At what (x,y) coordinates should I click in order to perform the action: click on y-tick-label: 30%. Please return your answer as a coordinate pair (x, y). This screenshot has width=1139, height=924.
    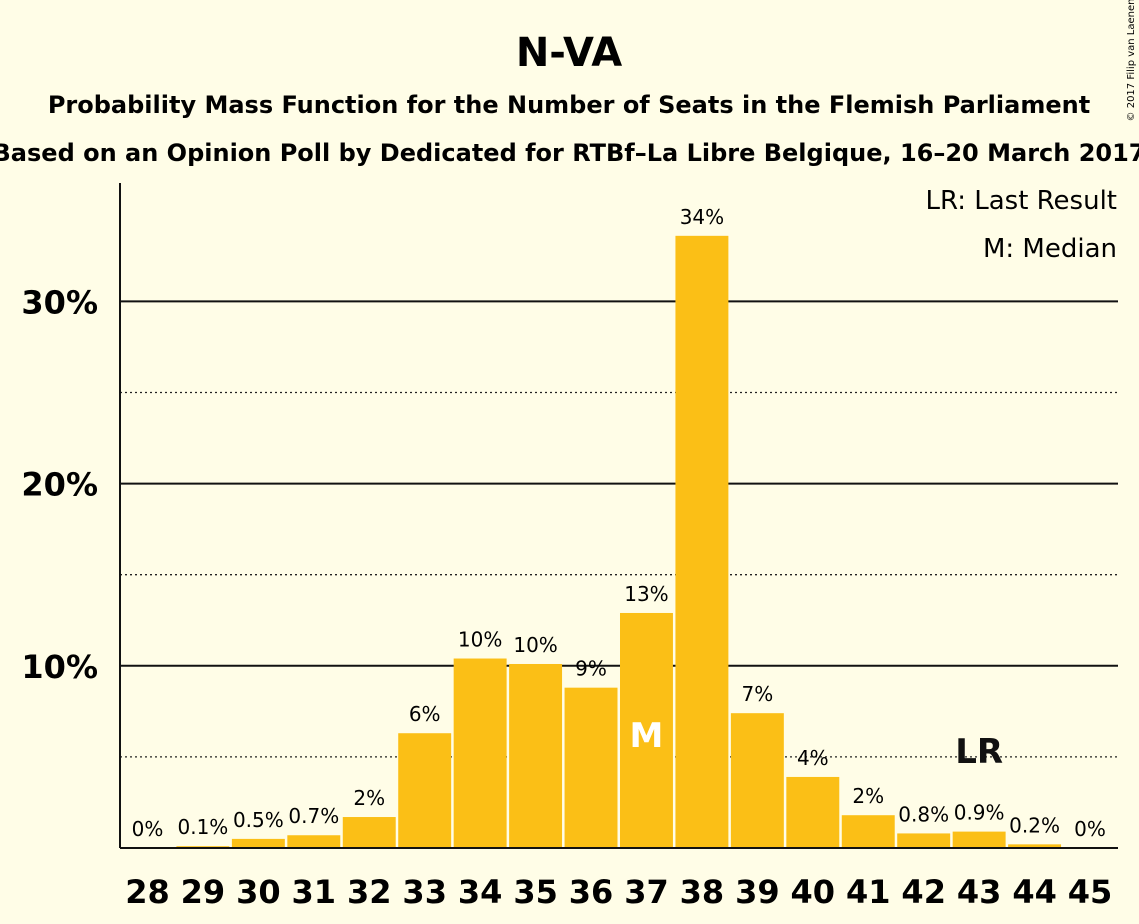
    Looking at the image, I should click on (59, 302).